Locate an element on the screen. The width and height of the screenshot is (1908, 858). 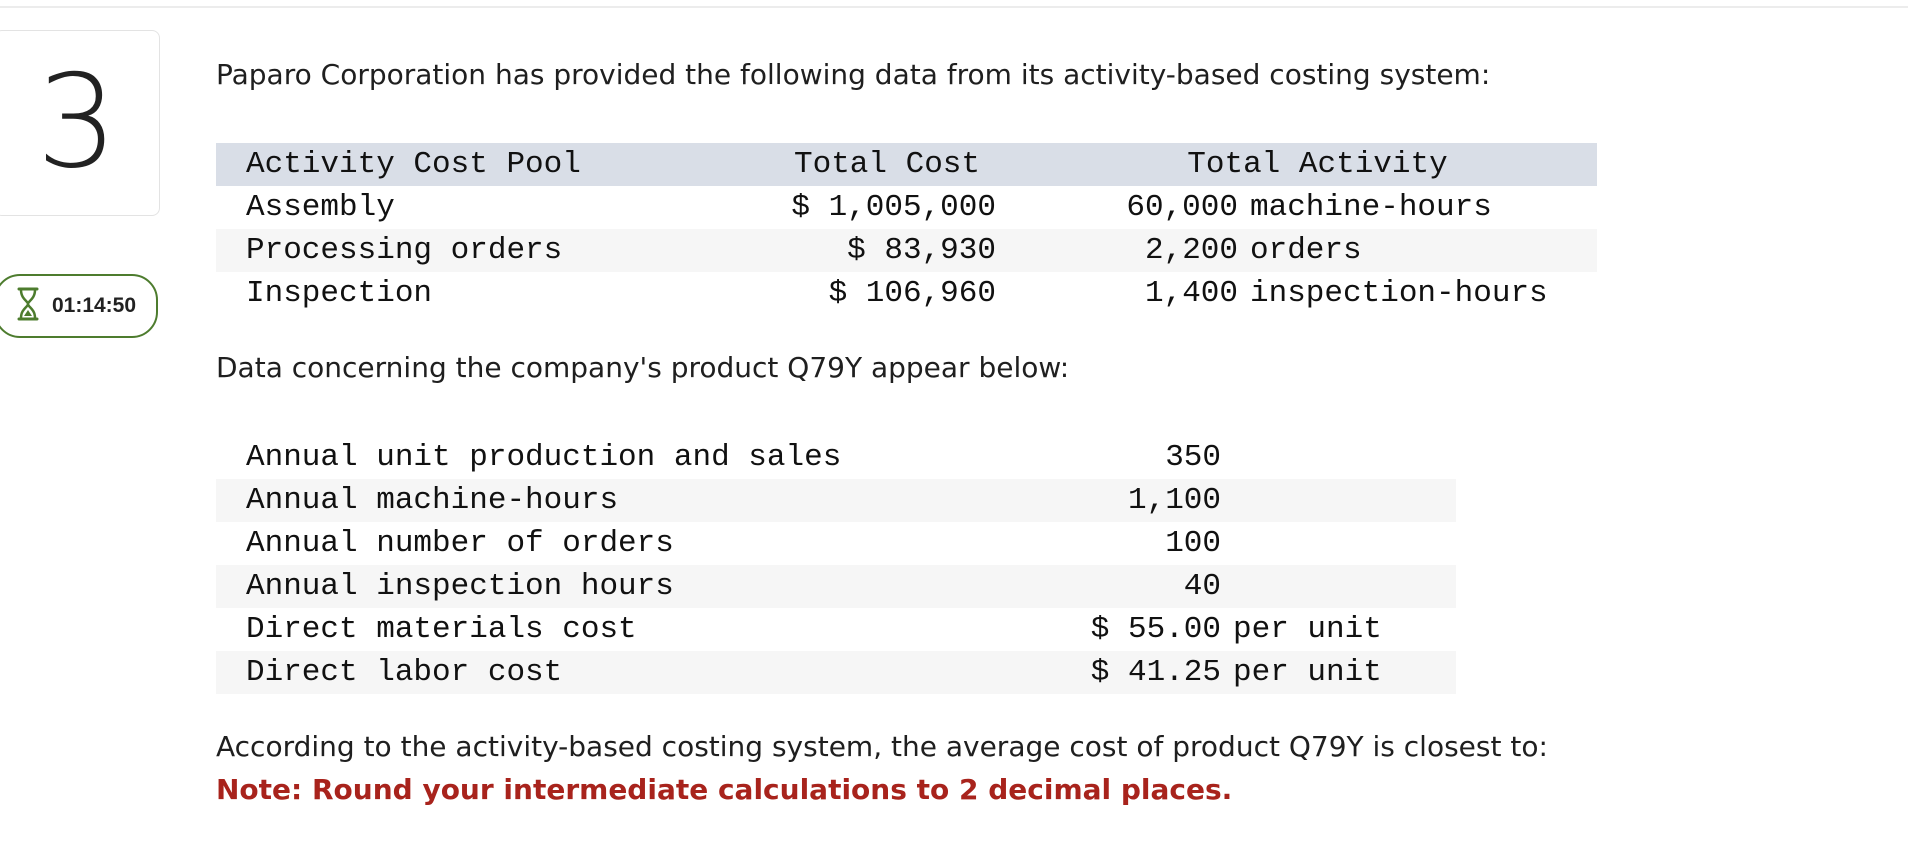
product-data-value: $ 55.00 is located at coordinates (1155, 629).